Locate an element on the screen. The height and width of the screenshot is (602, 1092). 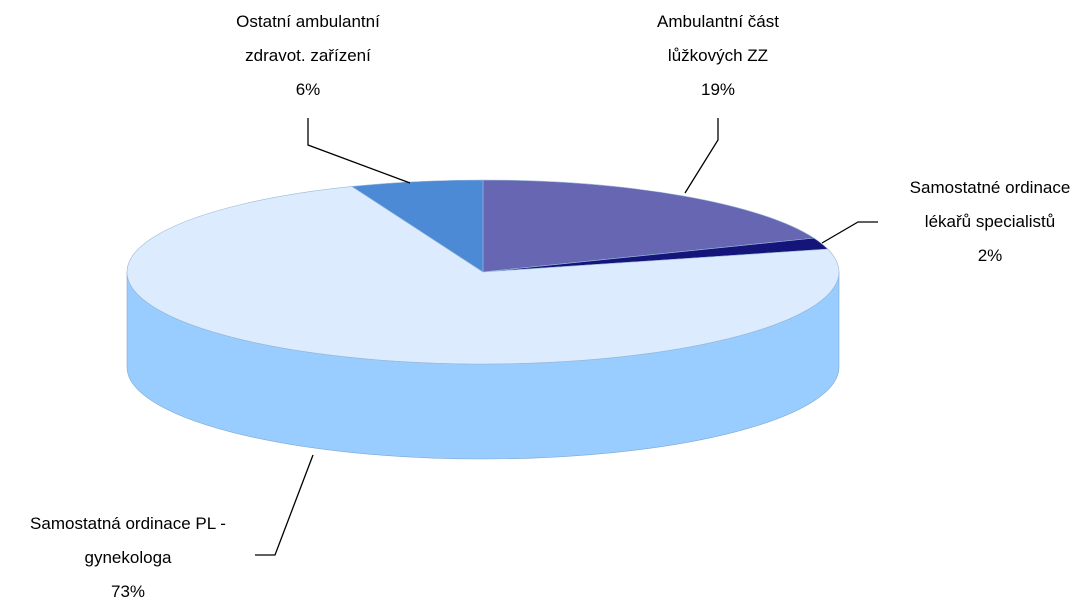
slice-label: Ostatní ambulantní zdravot. zařízení 6% is located at coordinates (308, 56).